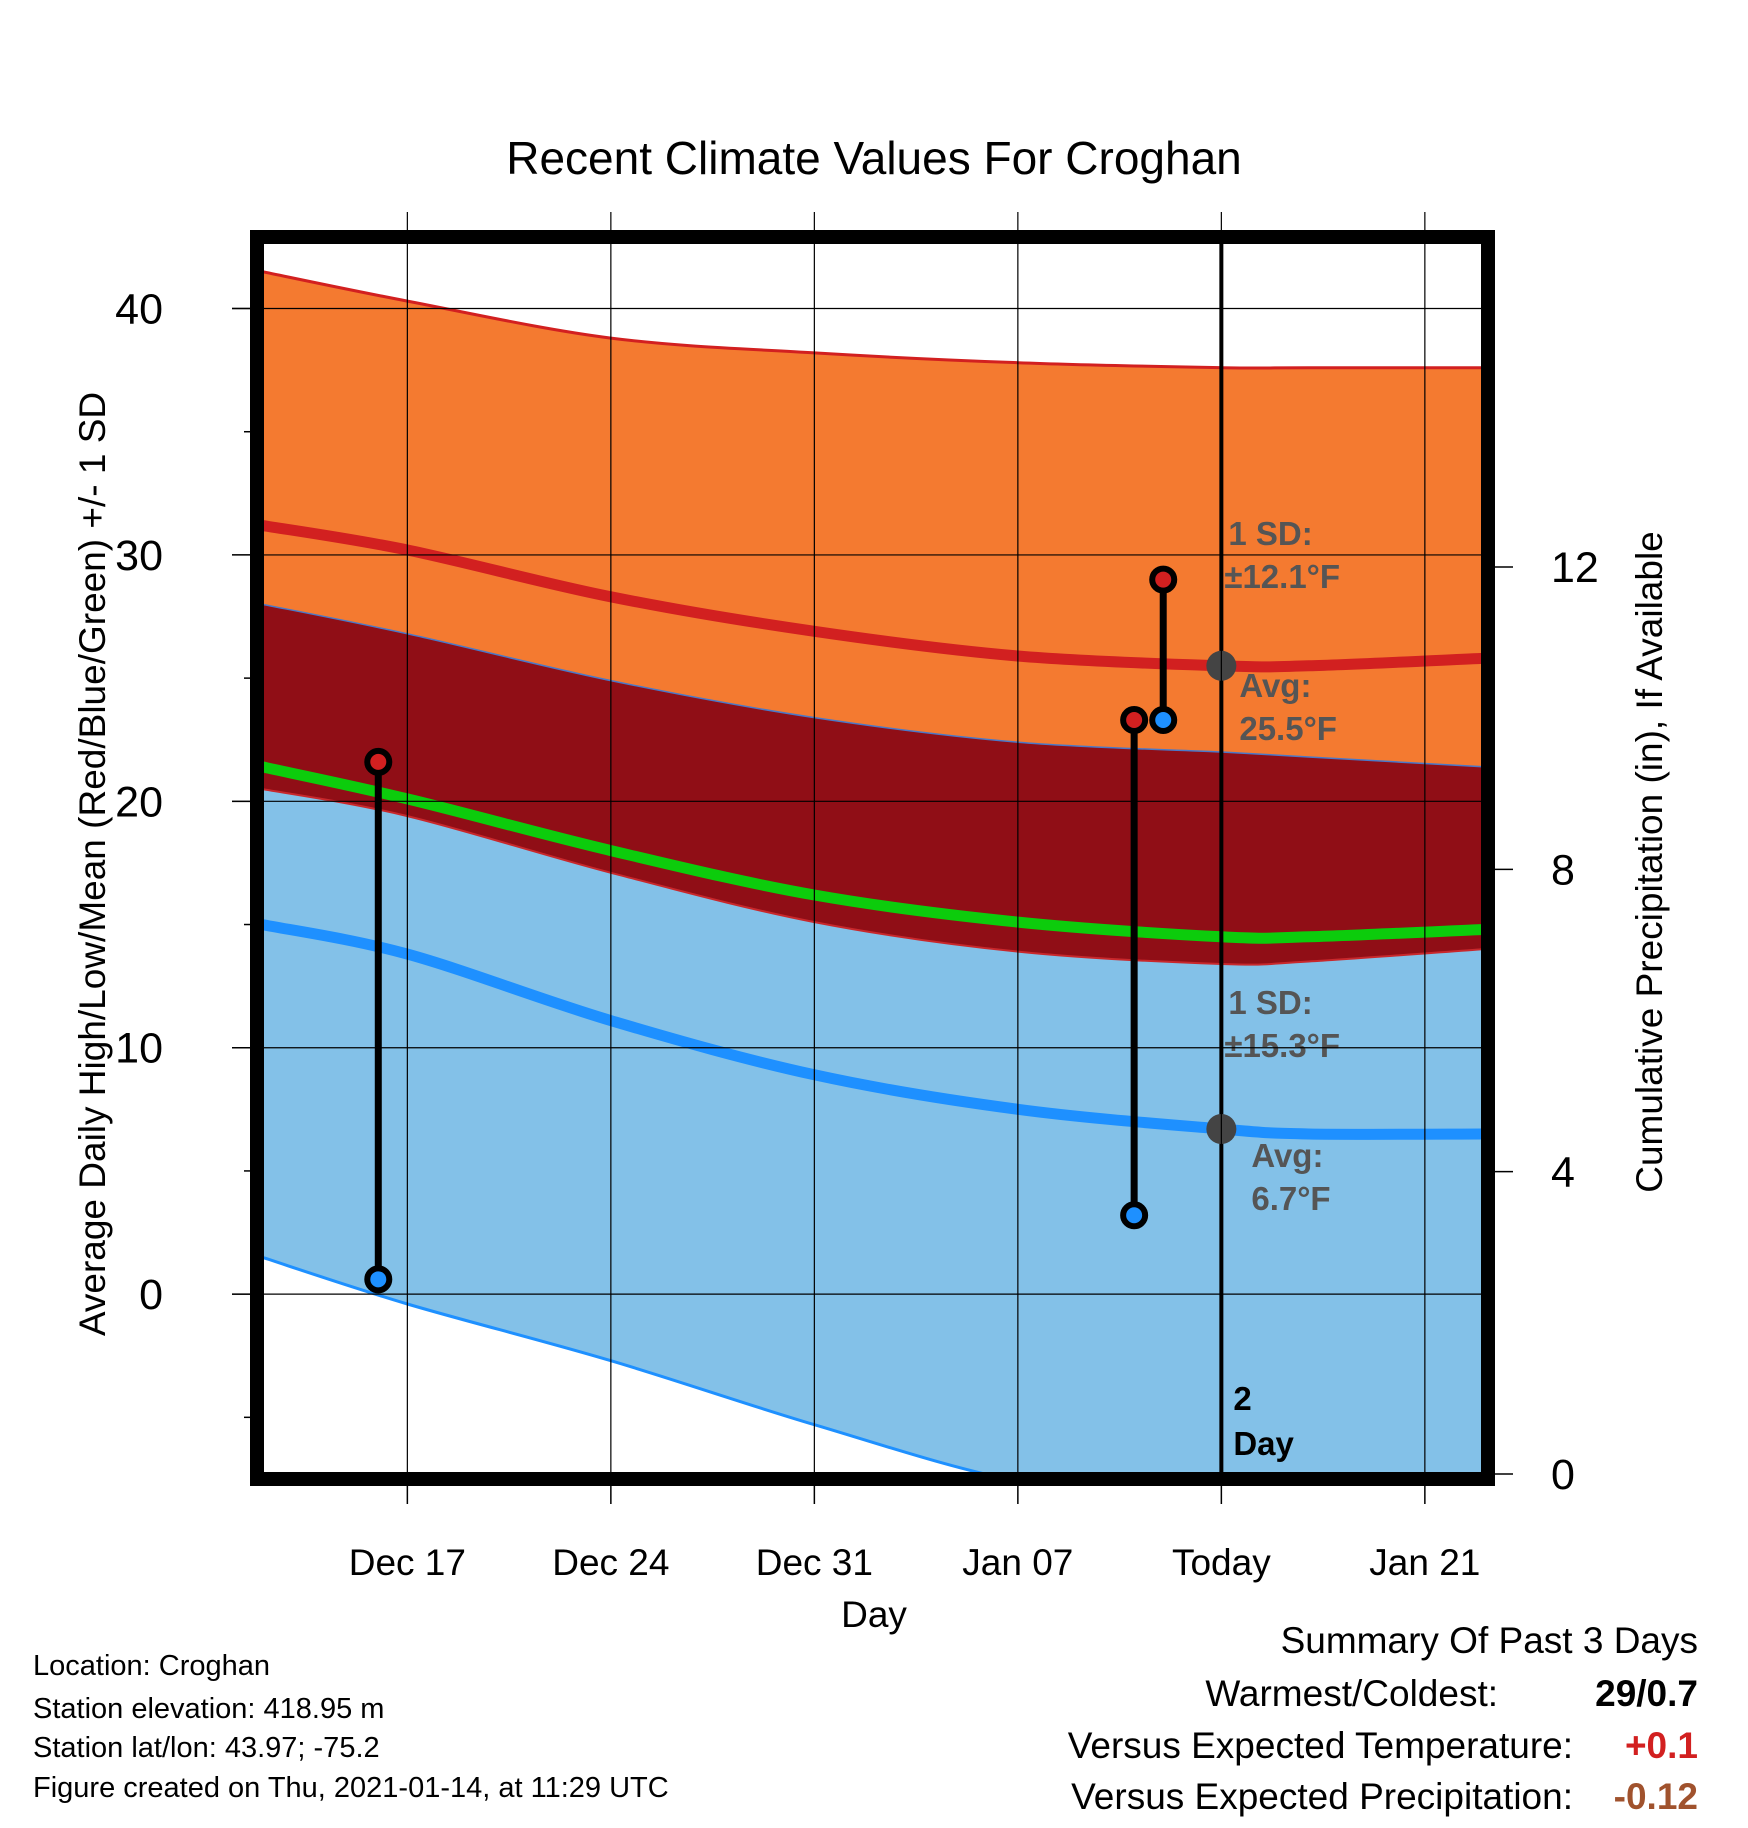 The image size is (1748, 1828). What do you see at coordinates (209, 1709) in the screenshot?
I see `elevation-text: Station elevation: 418.95 m` at bounding box center [209, 1709].